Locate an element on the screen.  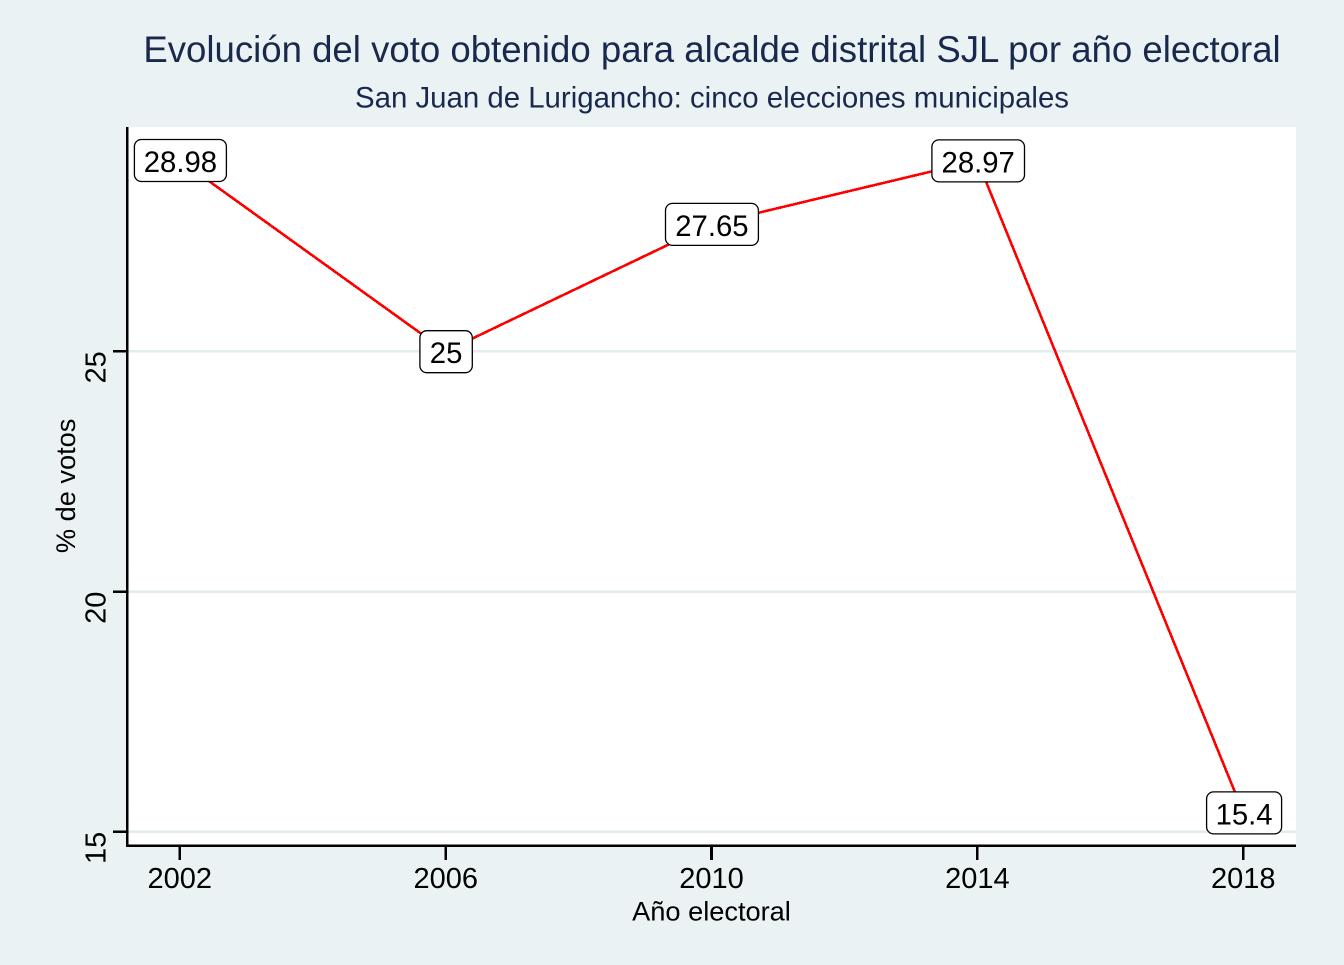
svg-text: 2014 is located at coordinates (977, 879).